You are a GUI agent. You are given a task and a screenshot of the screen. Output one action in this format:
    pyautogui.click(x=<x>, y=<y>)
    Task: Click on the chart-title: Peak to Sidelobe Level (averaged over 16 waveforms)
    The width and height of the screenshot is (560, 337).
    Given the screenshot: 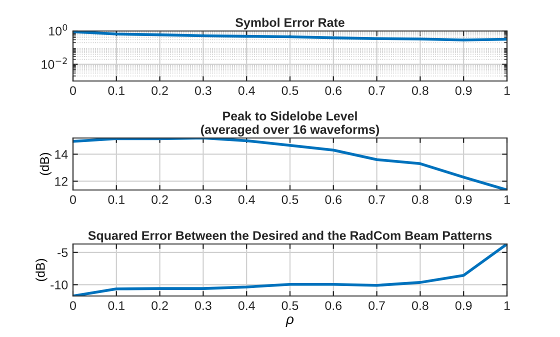 What is the action you would take?
    pyautogui.click(x=290, y=123)
    